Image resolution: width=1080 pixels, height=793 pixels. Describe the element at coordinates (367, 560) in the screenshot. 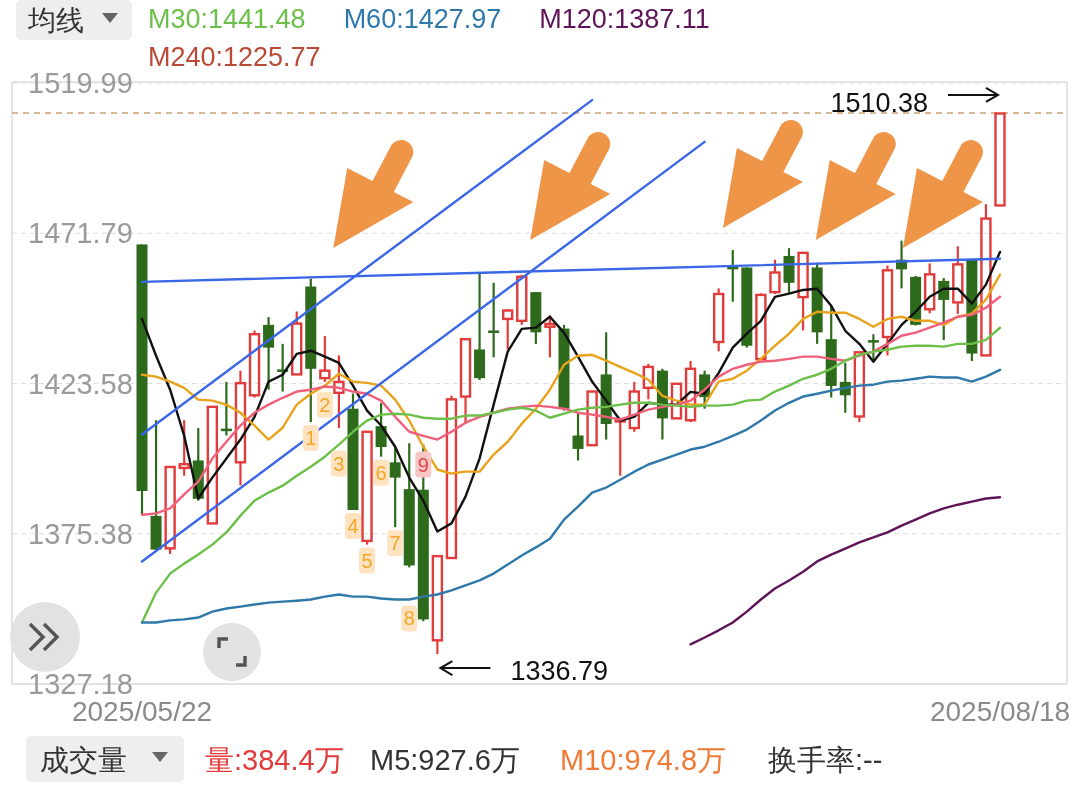

I see `badge: 5` at that location.